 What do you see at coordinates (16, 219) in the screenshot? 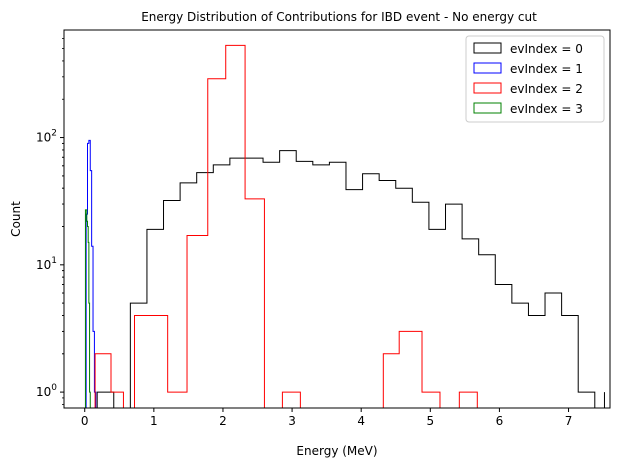
I see `y-axis-title: Count` at bounding box center [16, 219].